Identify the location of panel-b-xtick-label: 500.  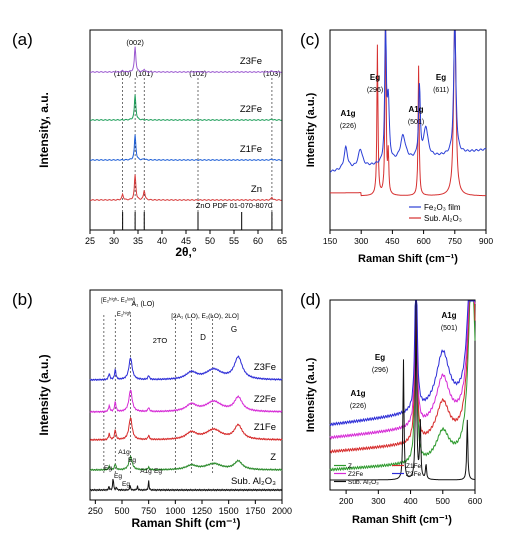
(121, 511).